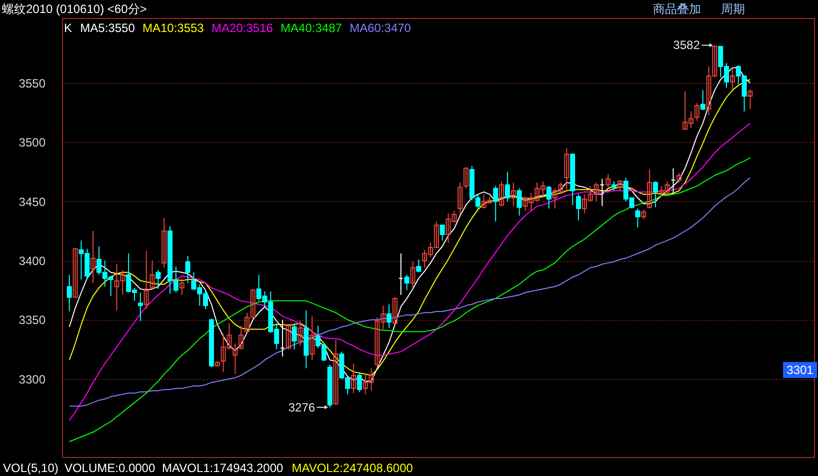 This screenshot has width=818, height=476. I want to click on annotation: 3276, so click(302, 407).